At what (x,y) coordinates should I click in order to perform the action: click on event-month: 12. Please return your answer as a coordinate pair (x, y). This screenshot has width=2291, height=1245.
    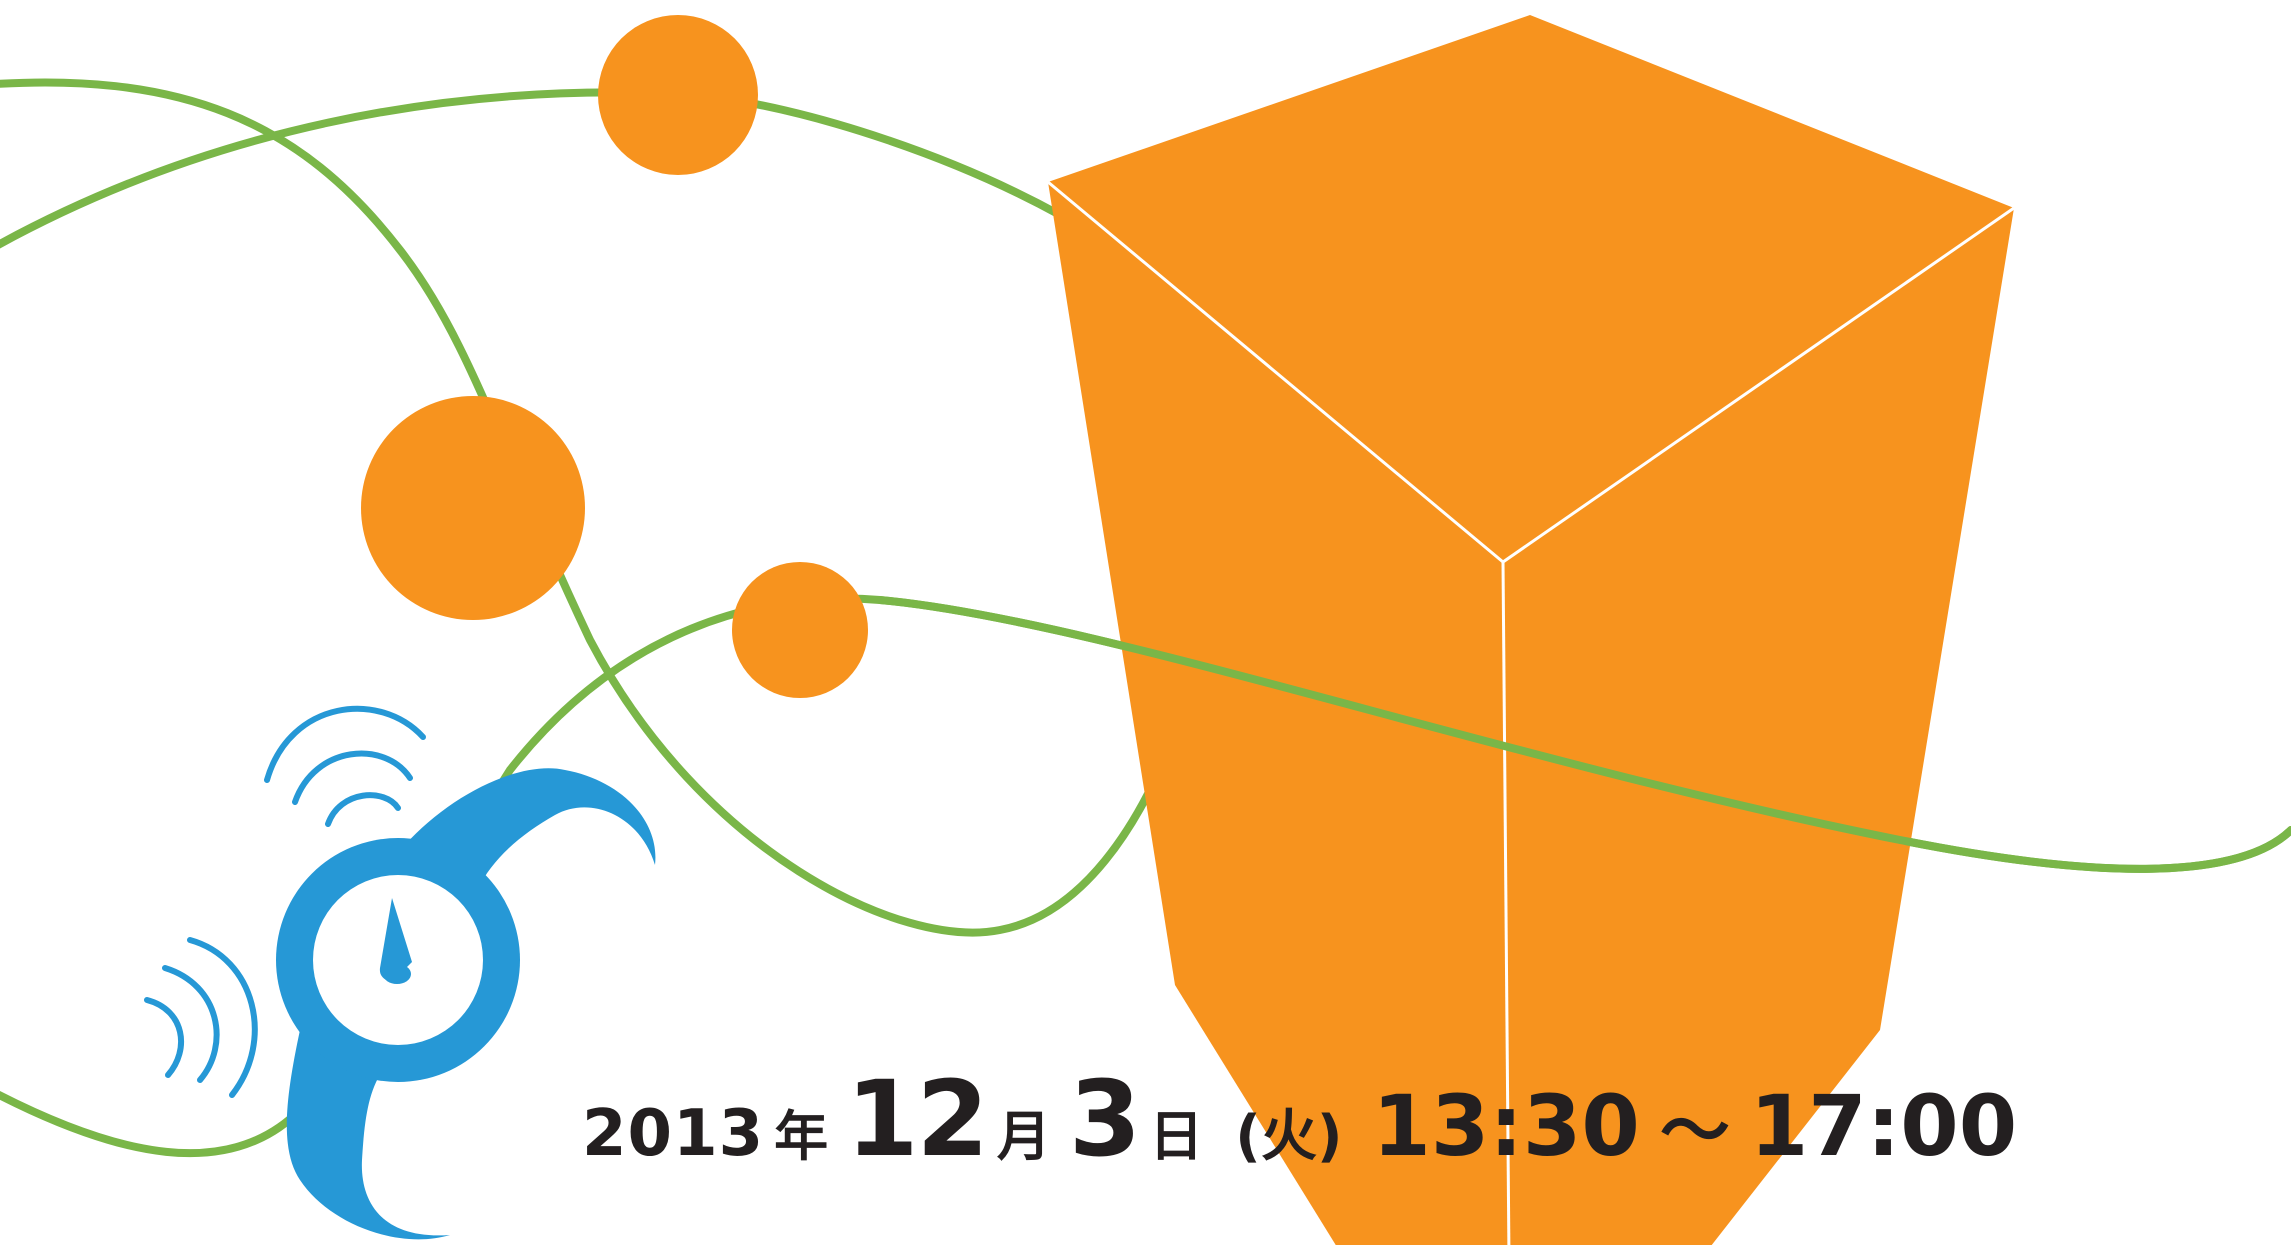
    Looking at the image, I should click on (917, 1119).